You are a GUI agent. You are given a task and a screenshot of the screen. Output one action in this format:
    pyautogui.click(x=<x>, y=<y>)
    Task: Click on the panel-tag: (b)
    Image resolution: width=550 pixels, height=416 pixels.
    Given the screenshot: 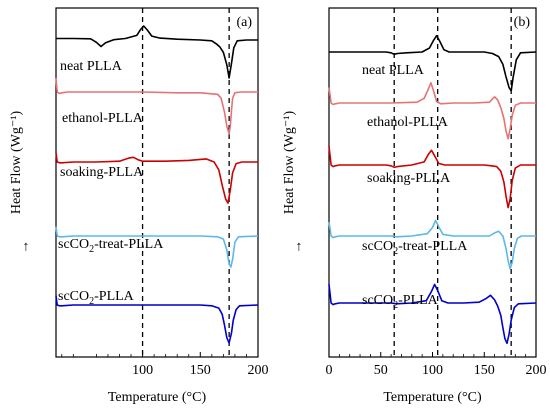 What is the action you would take?
    pyautogui.click(x=522, y=22)
    